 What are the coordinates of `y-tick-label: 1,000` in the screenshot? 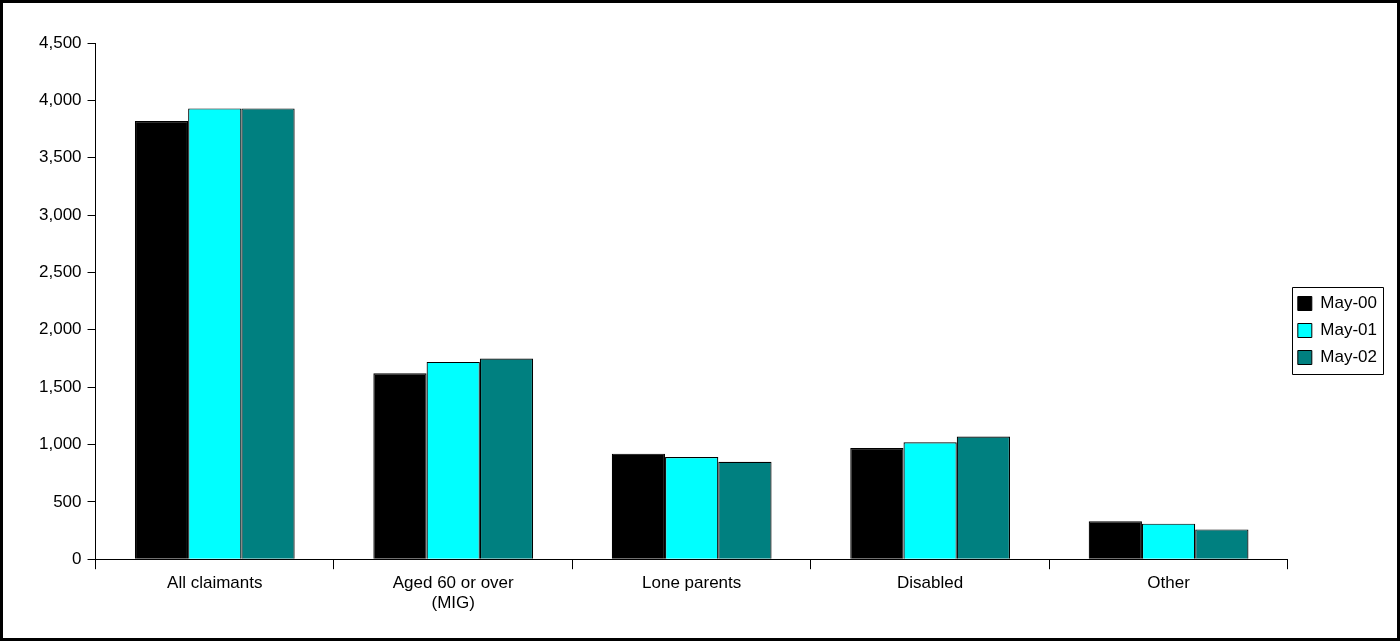 It's located at (60, 444).